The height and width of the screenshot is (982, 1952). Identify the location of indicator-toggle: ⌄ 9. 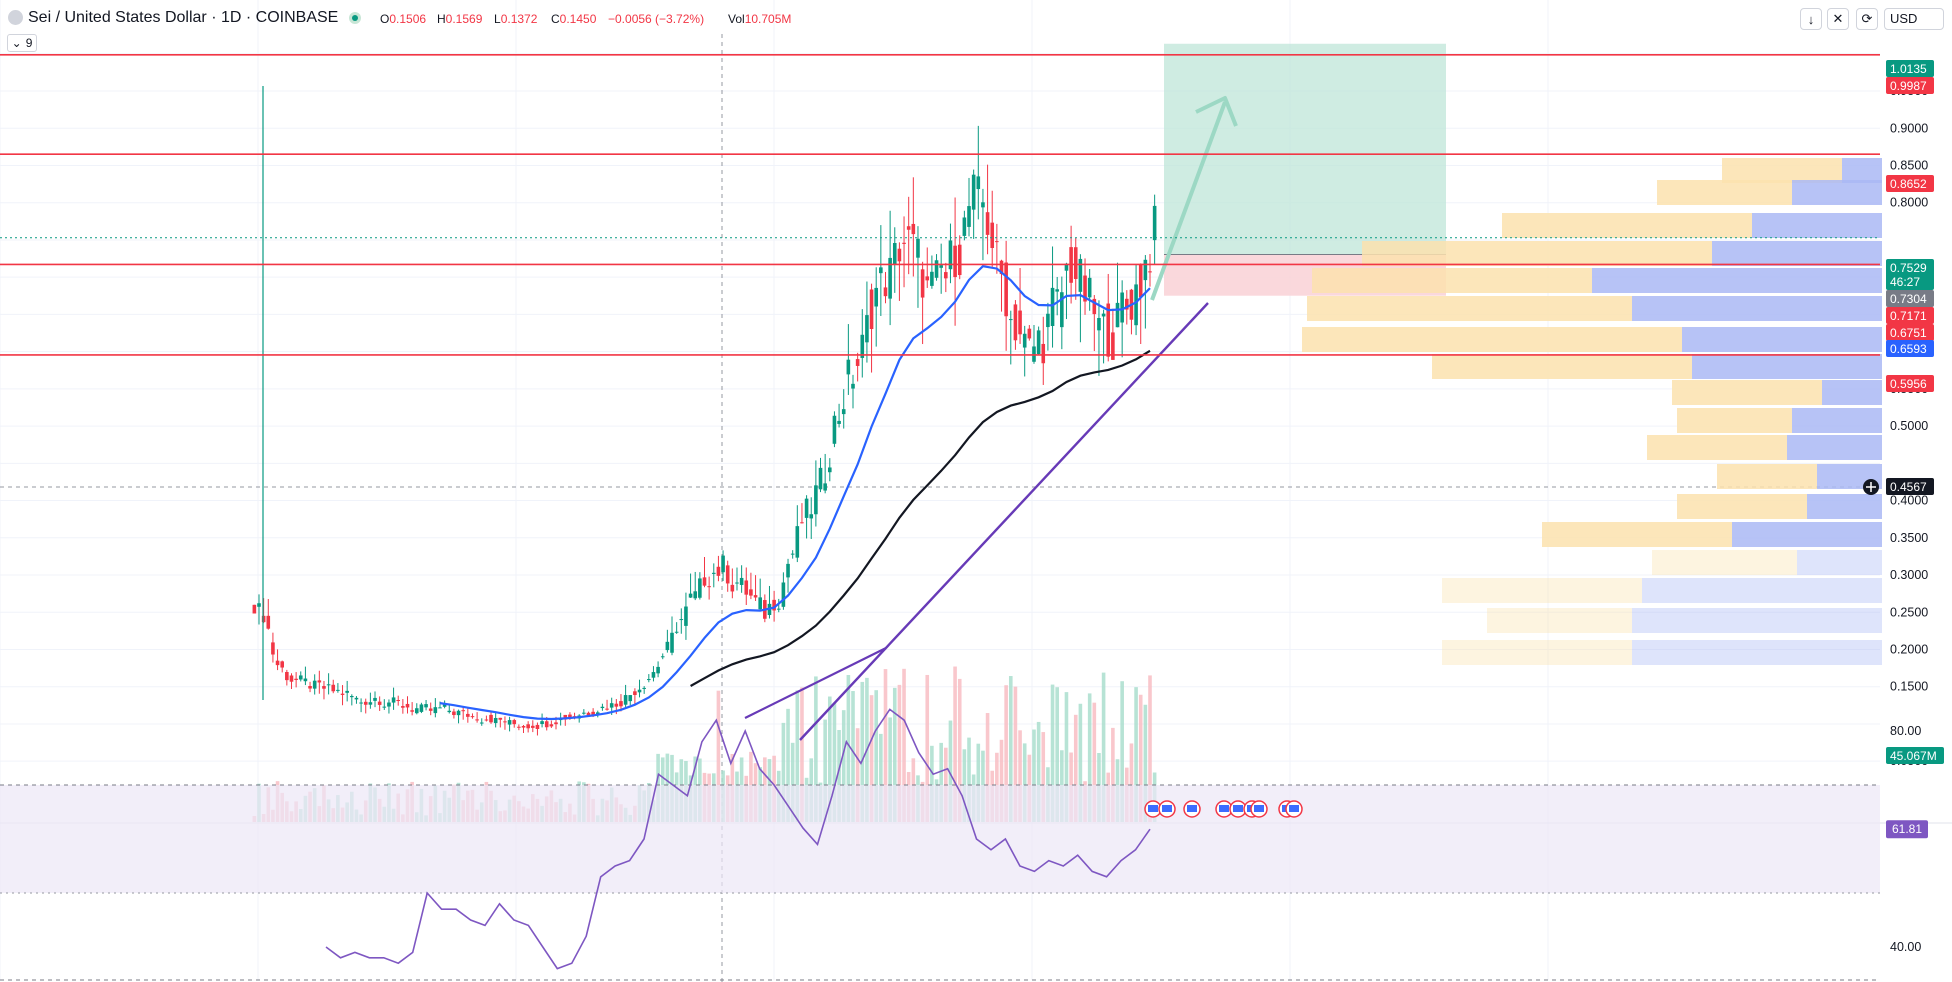
(22, 43).